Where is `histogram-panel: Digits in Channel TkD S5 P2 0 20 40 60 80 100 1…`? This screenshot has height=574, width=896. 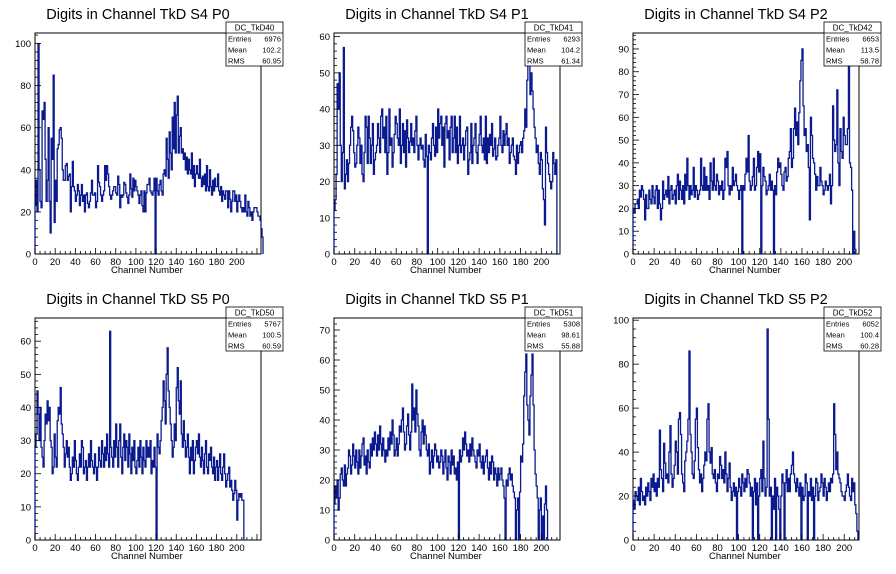 histogram-panel: Digits in Channel TkD S5 P2 0 20 40 60 80 100 1… is located at coordinates (747, 427).